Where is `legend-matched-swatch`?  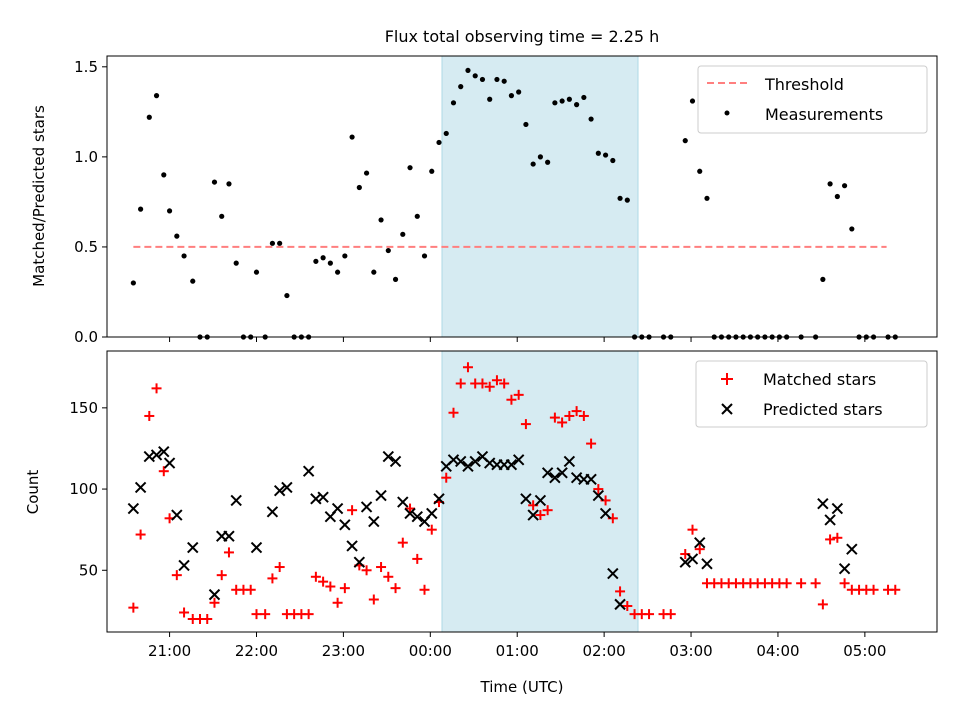 legend-matched-swatch is located at coordinates (727, 379).